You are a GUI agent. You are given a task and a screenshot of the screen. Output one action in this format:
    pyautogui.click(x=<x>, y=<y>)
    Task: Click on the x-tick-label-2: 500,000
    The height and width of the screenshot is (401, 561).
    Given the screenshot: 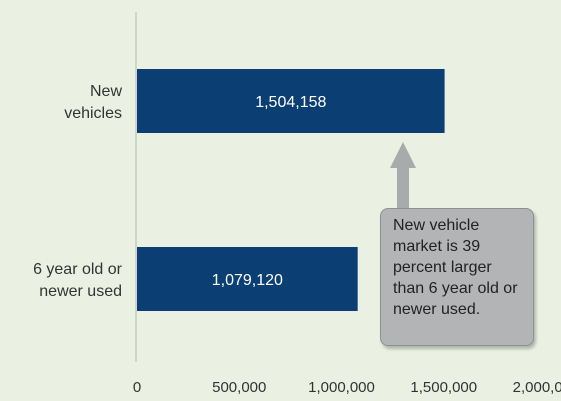 What is the action you would take?
    pyautogui.click(x=239, y=387)
    